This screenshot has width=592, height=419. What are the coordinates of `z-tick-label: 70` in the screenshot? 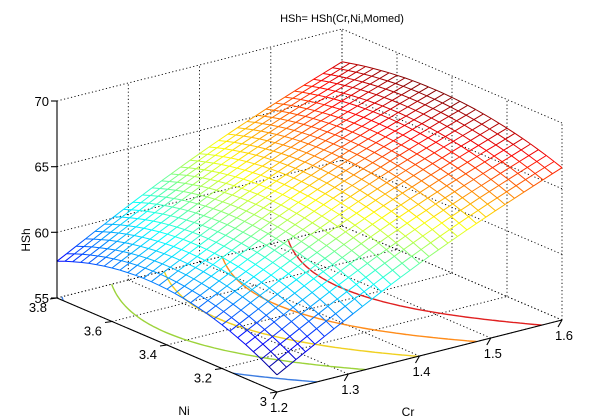 It's located at (42, 101).